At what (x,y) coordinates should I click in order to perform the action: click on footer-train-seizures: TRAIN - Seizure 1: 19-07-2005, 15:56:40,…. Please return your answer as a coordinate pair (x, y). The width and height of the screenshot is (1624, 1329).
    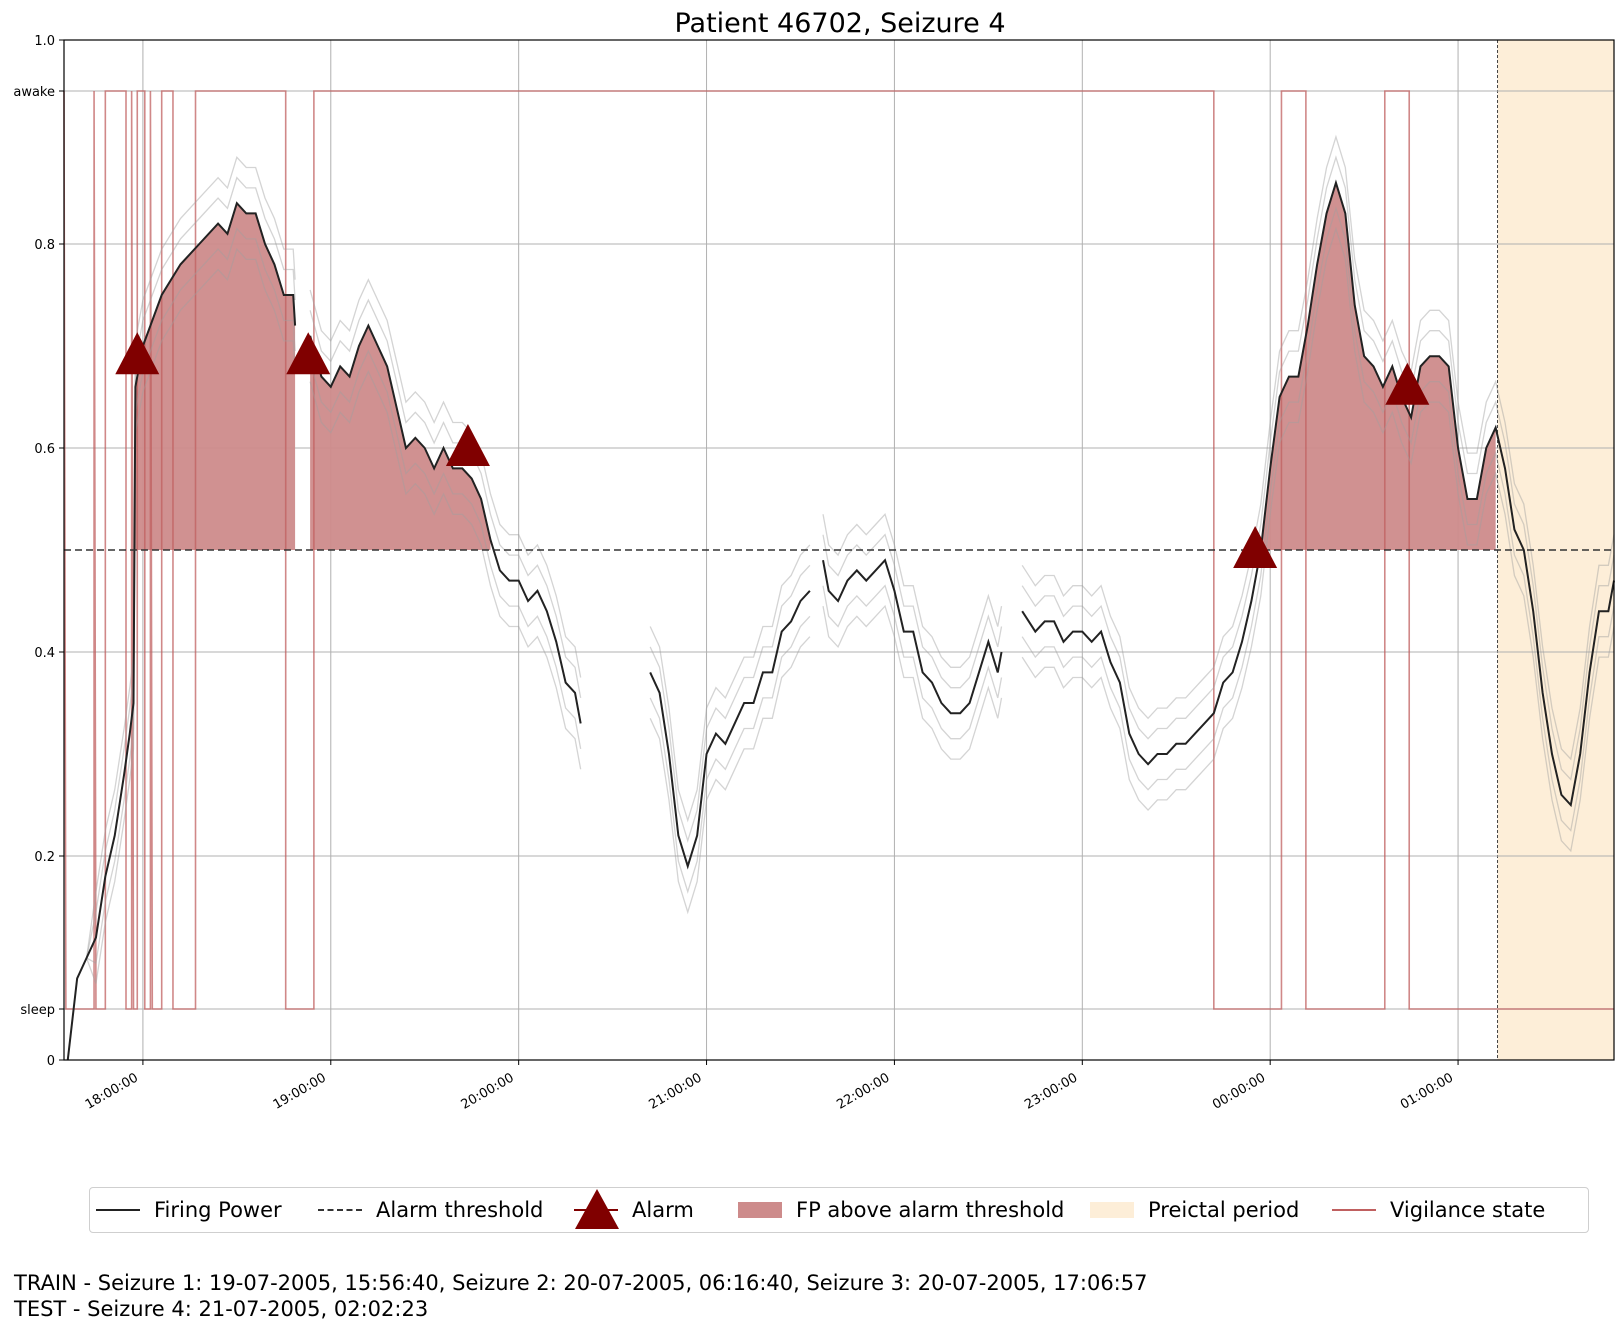
    Looking at the image, I should click on (581, 1283).